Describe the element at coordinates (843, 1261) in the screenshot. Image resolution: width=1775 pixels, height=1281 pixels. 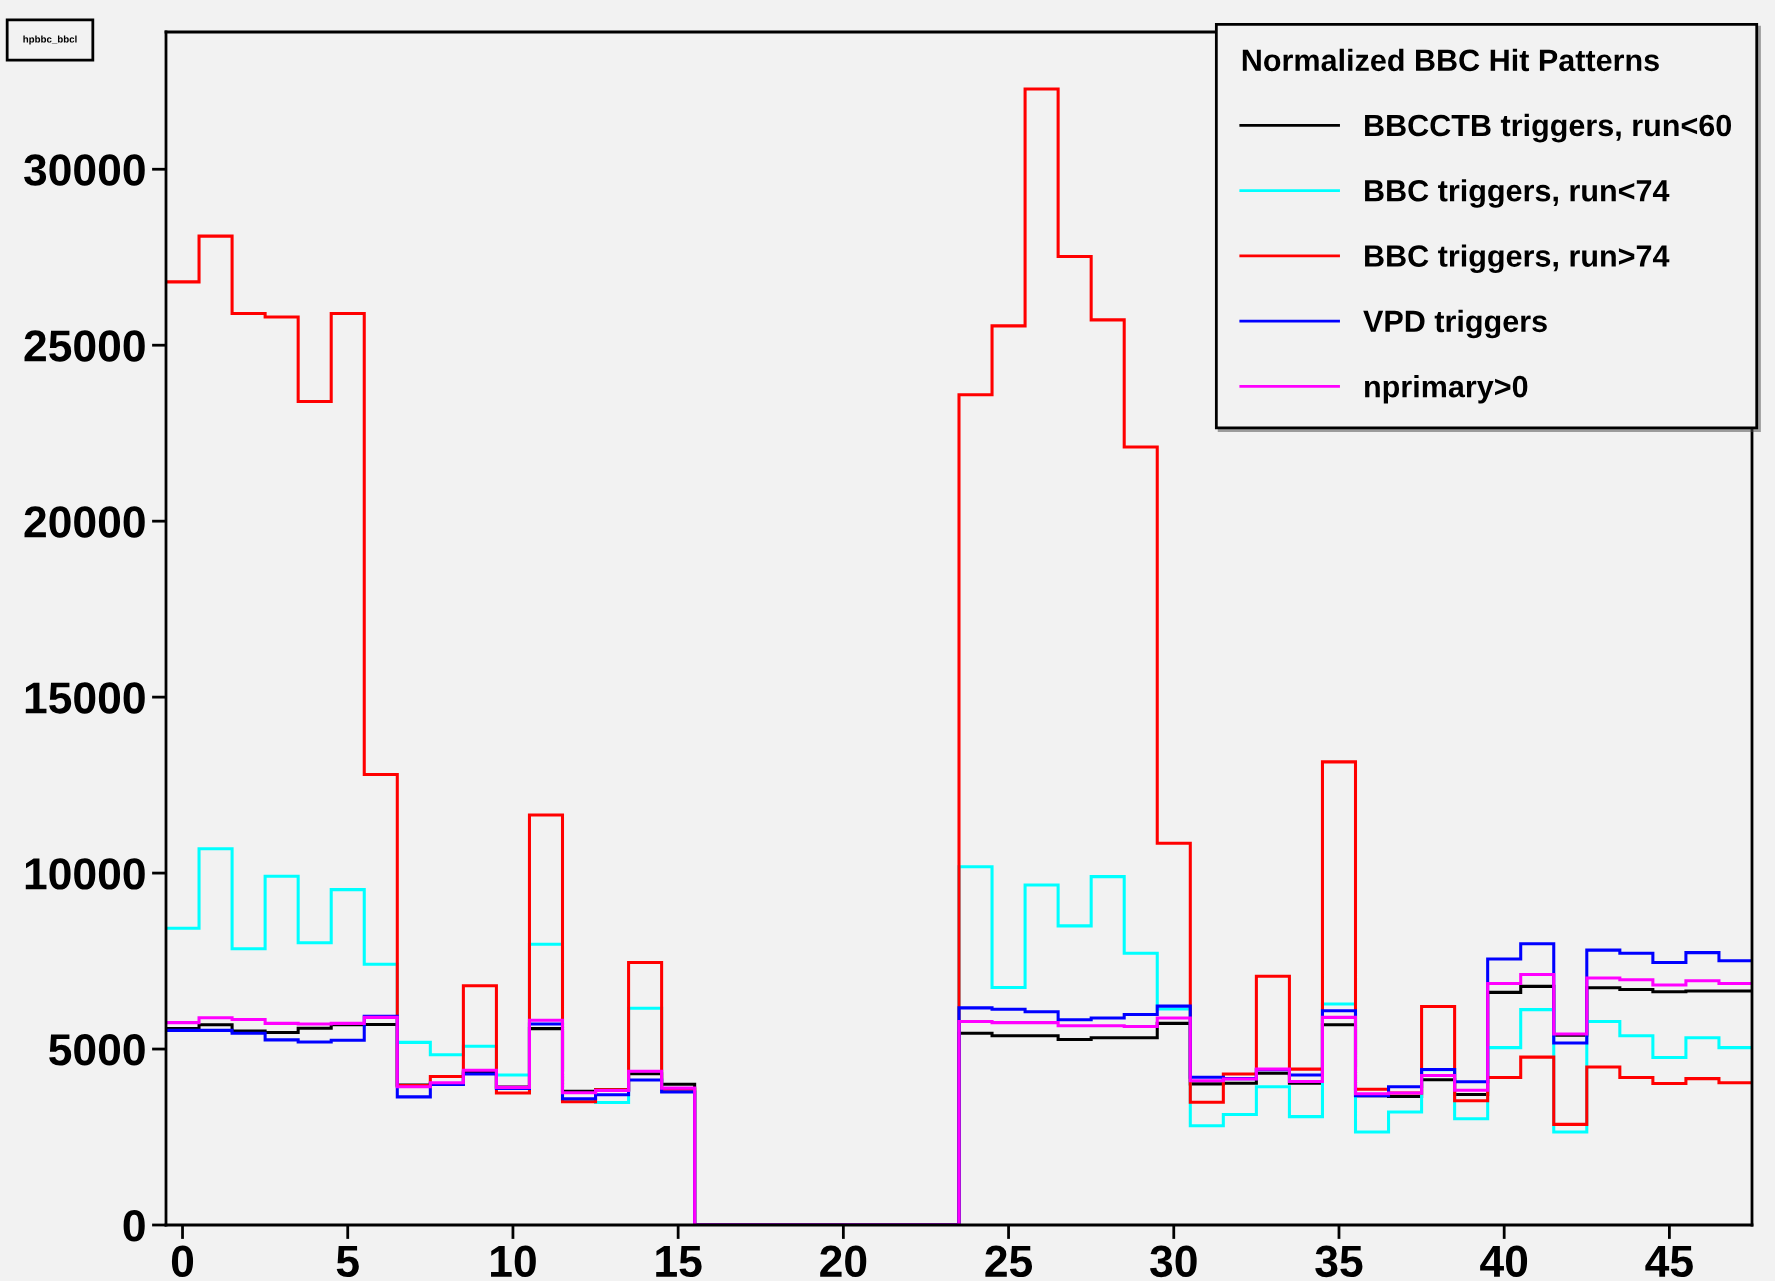
I see `x-tick-label: 20` at that location.